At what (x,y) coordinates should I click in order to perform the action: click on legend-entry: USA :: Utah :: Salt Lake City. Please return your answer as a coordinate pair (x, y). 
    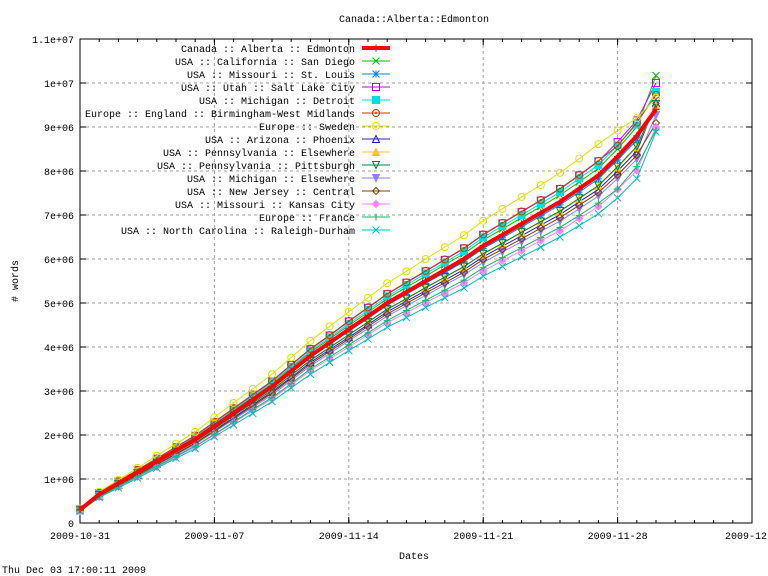
    Looking at the image, I should click on (285, 89).